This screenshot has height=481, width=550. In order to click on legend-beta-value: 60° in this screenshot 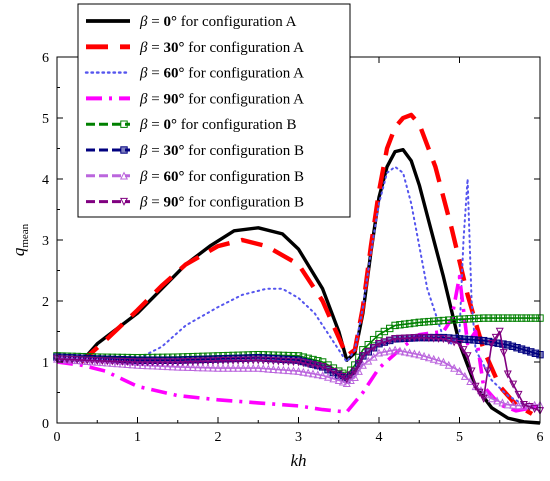, I will do `click(173, 74)`.